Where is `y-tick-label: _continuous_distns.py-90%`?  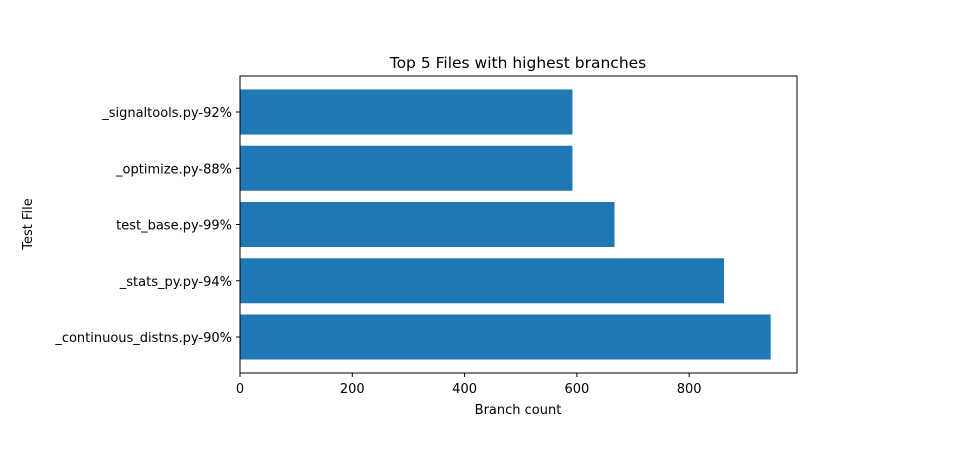
y-tick-label: _continuous_distns.py-90% is located at coordinates (143, 338).